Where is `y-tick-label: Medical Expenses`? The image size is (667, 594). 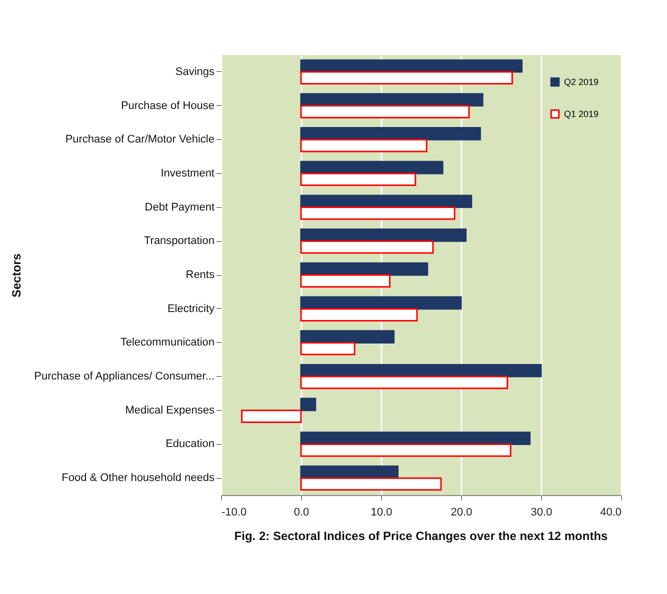 y-tick-label: Medical Expenses is located at coordinates (170, 410).